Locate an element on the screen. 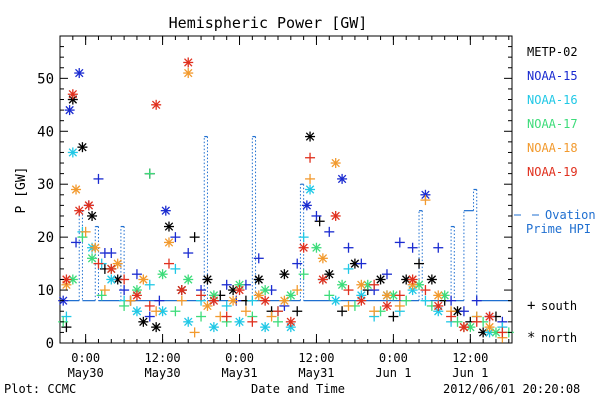 Image resolution: width=600 pixels, height=400 pixels. chart-title: Hemispheric Power [GW] is located at coordinates (268, 23).